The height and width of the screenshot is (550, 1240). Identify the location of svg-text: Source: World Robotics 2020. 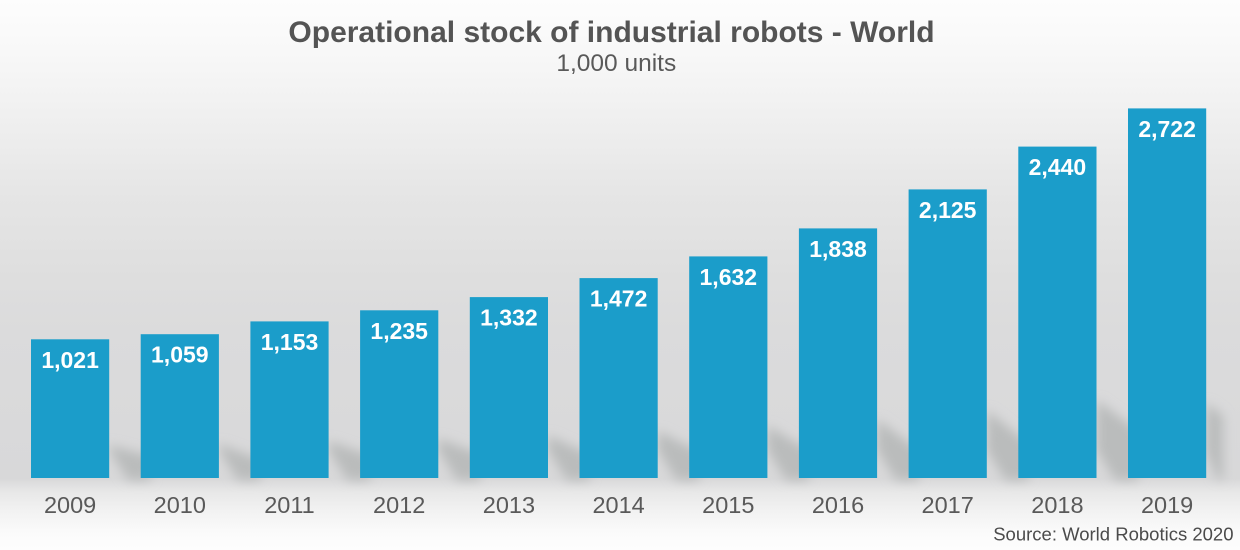
(1113, 534).